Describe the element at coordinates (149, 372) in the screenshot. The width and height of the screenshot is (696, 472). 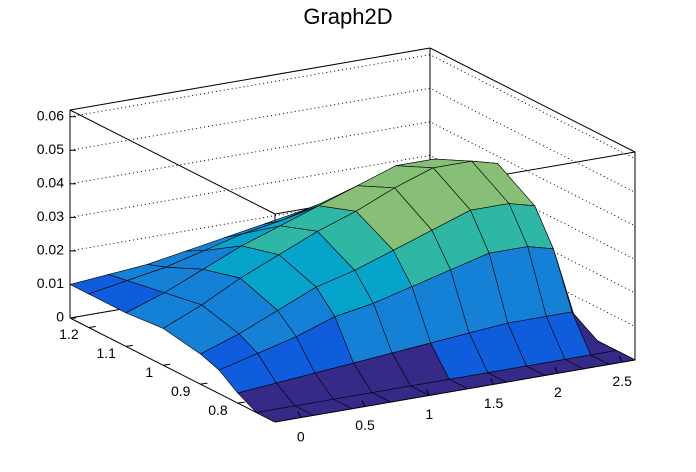
I see `y-tick-label: 1` at that location.